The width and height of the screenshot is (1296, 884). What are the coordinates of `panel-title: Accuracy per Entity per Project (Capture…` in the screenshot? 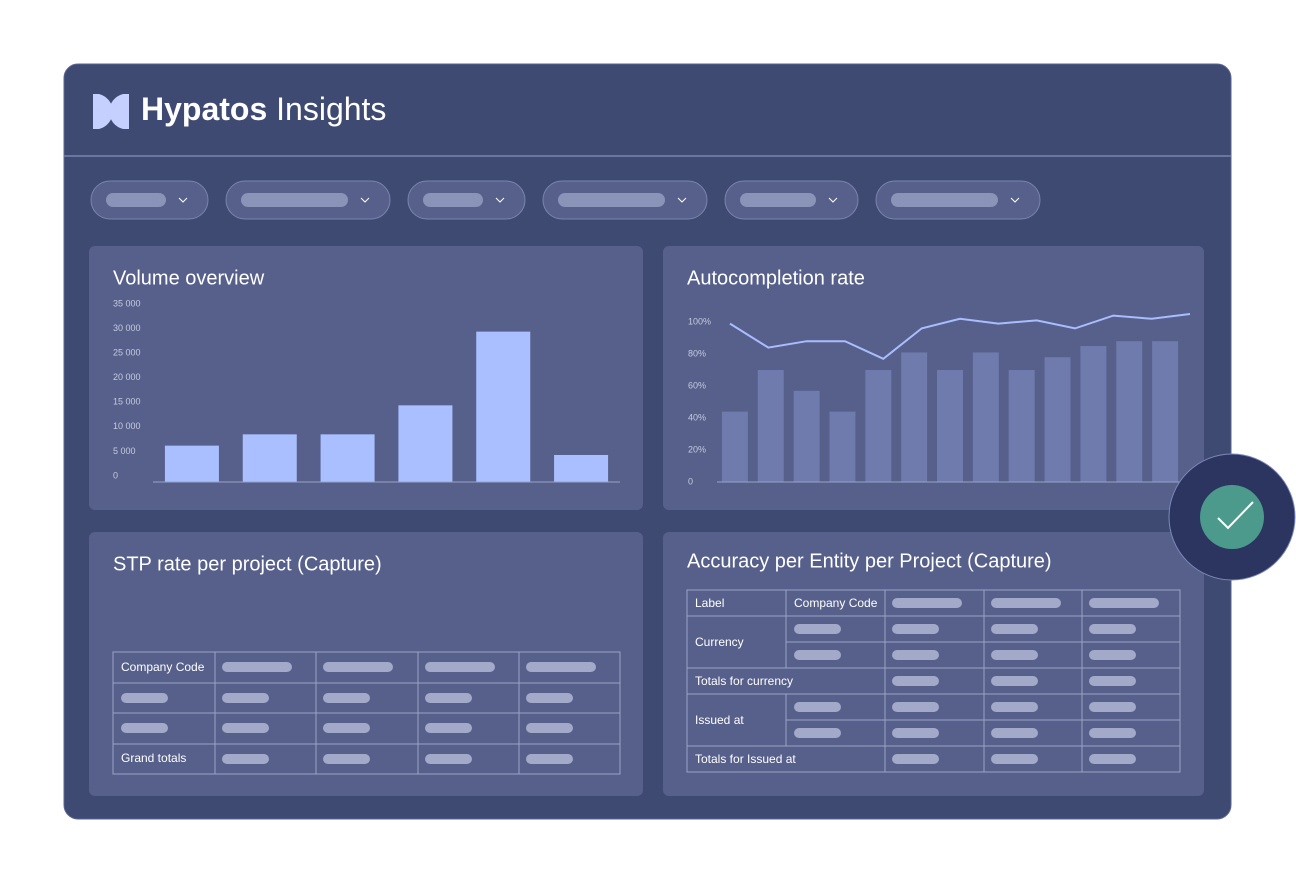 It's located at (869, 561).